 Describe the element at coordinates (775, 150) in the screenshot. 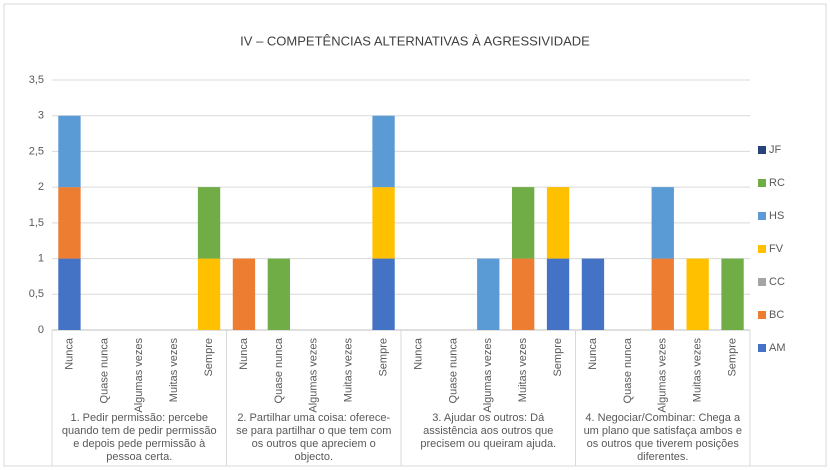

I see `legend-label: JF` at that location.